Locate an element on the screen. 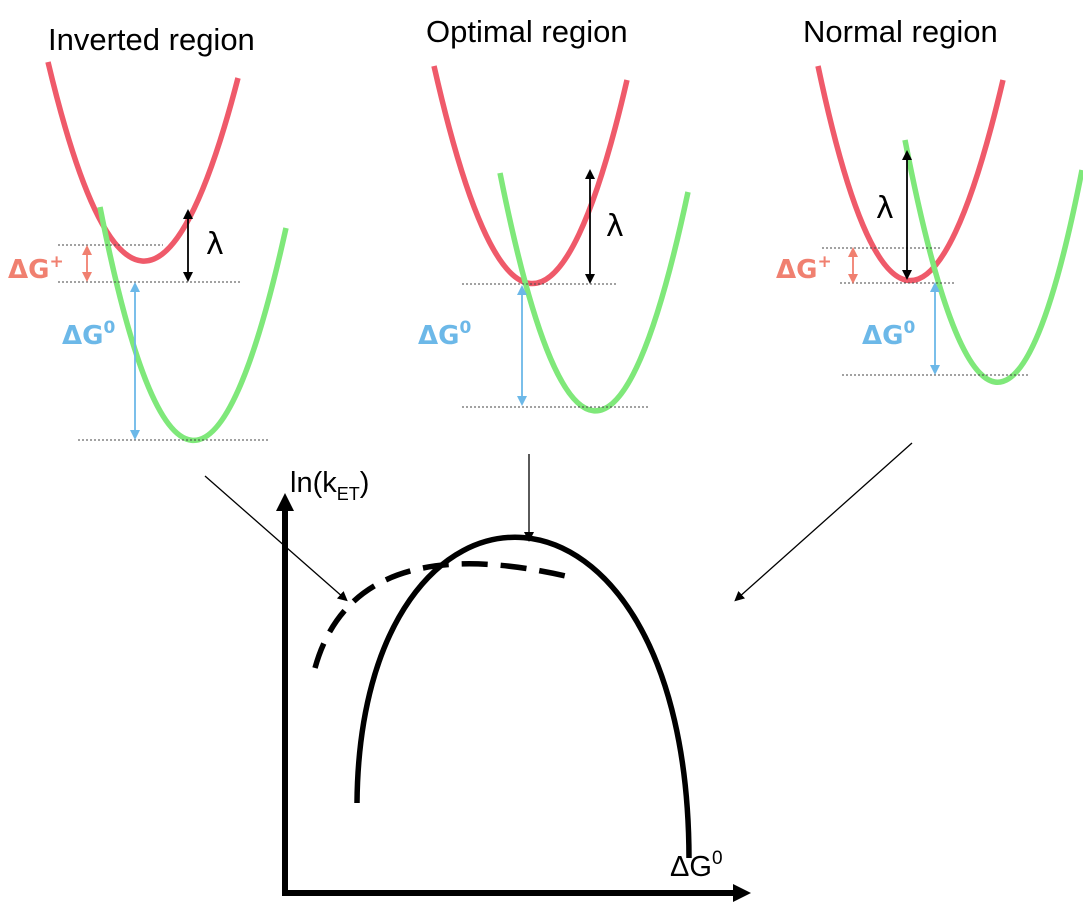 This screenshot has height=904, width=1083. normal-pointer-arrow is located at coordinates (823, 522).